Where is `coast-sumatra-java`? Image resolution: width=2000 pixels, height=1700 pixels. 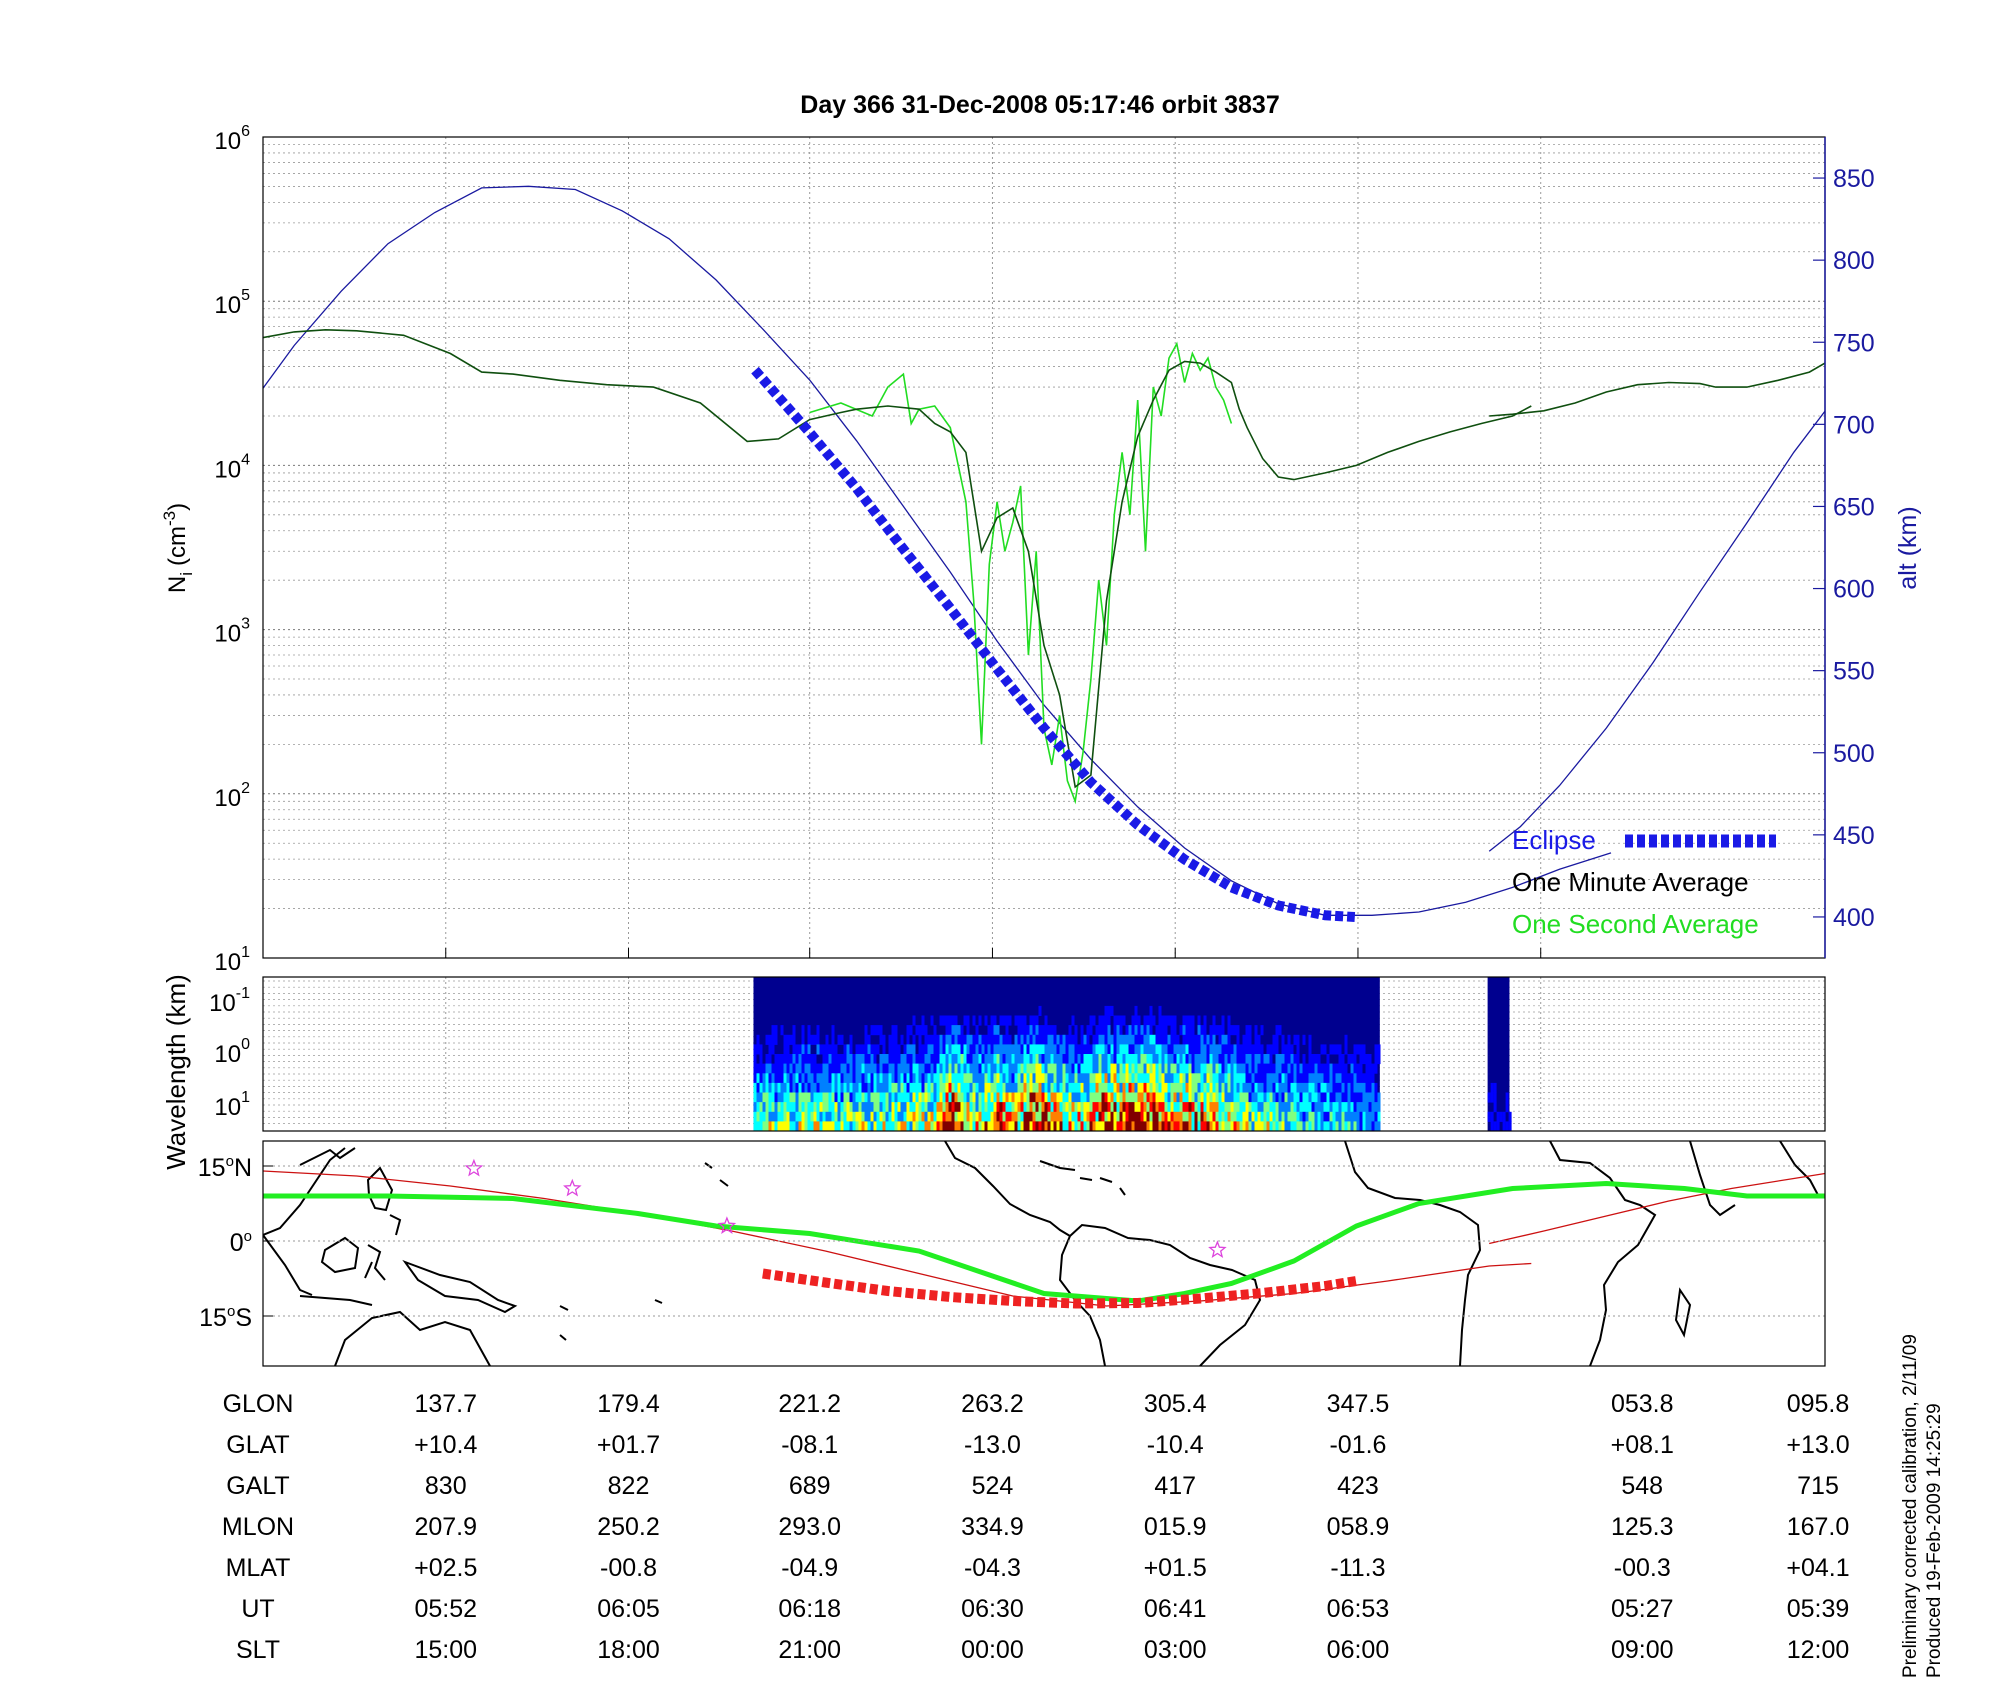
coast-sumatra-java is located at coordinates (318, 1270).